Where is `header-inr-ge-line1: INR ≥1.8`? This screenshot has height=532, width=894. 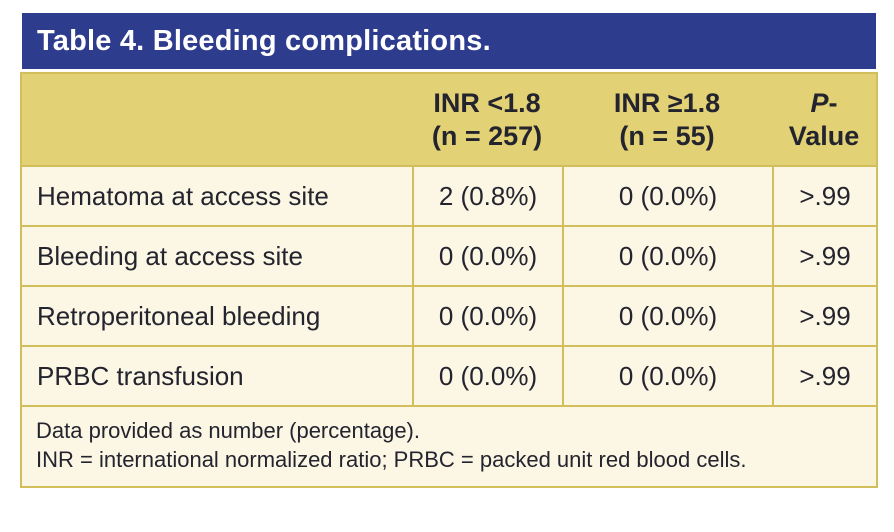 header-inr-ge-line1: INR ≥1.8 is located at coordinates (667, 102).